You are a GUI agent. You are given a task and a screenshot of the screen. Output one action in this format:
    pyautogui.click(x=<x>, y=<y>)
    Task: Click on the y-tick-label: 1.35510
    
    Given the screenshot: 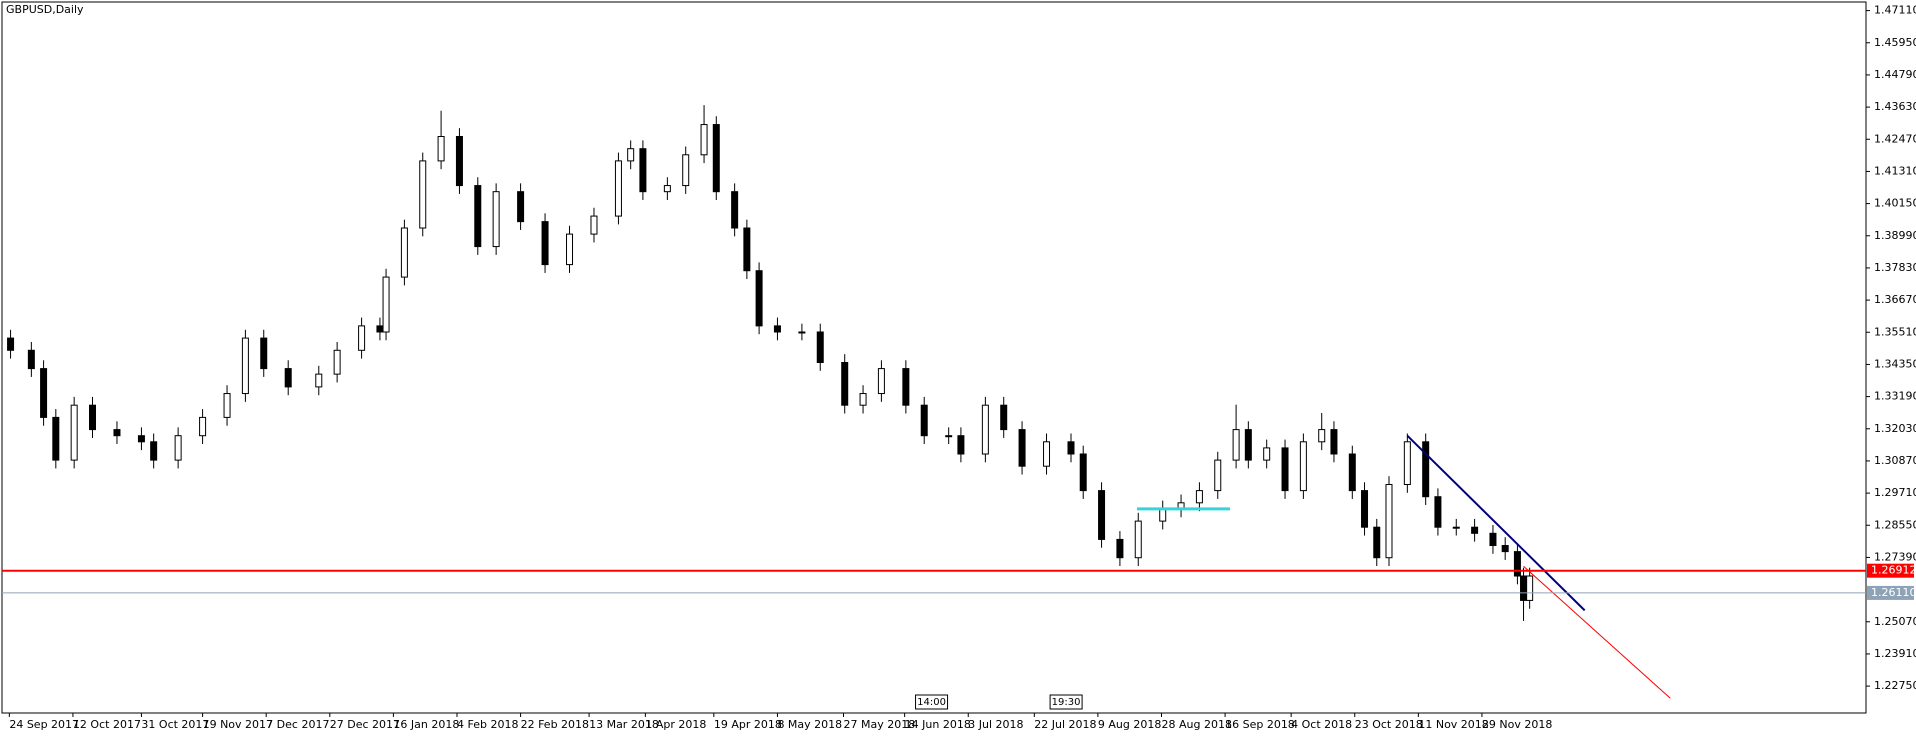 What is the action you would take?
    pyautogui.click(x=1895, y=331)
    